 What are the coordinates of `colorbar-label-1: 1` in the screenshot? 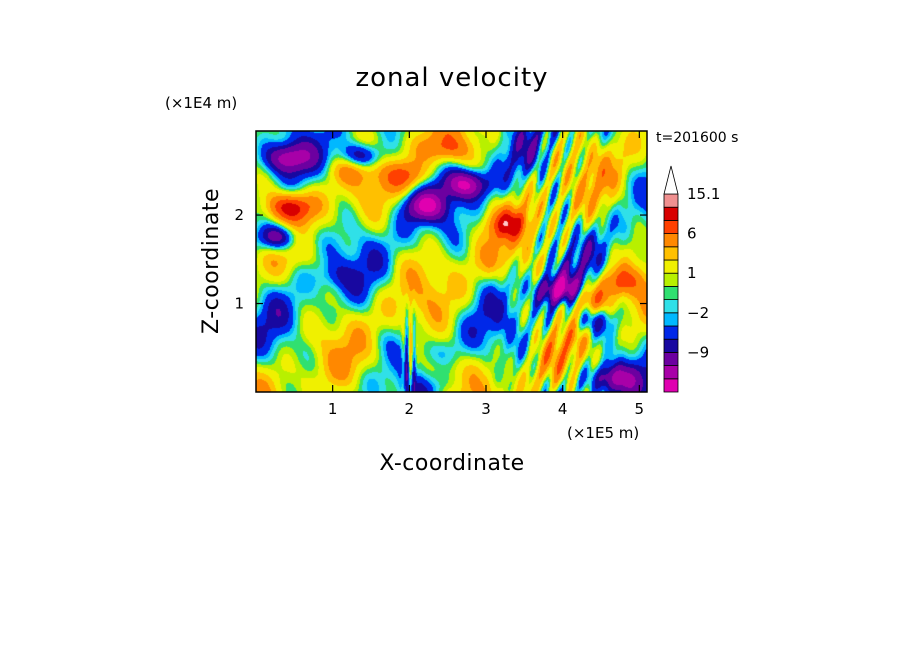 It's located at (692, 273).